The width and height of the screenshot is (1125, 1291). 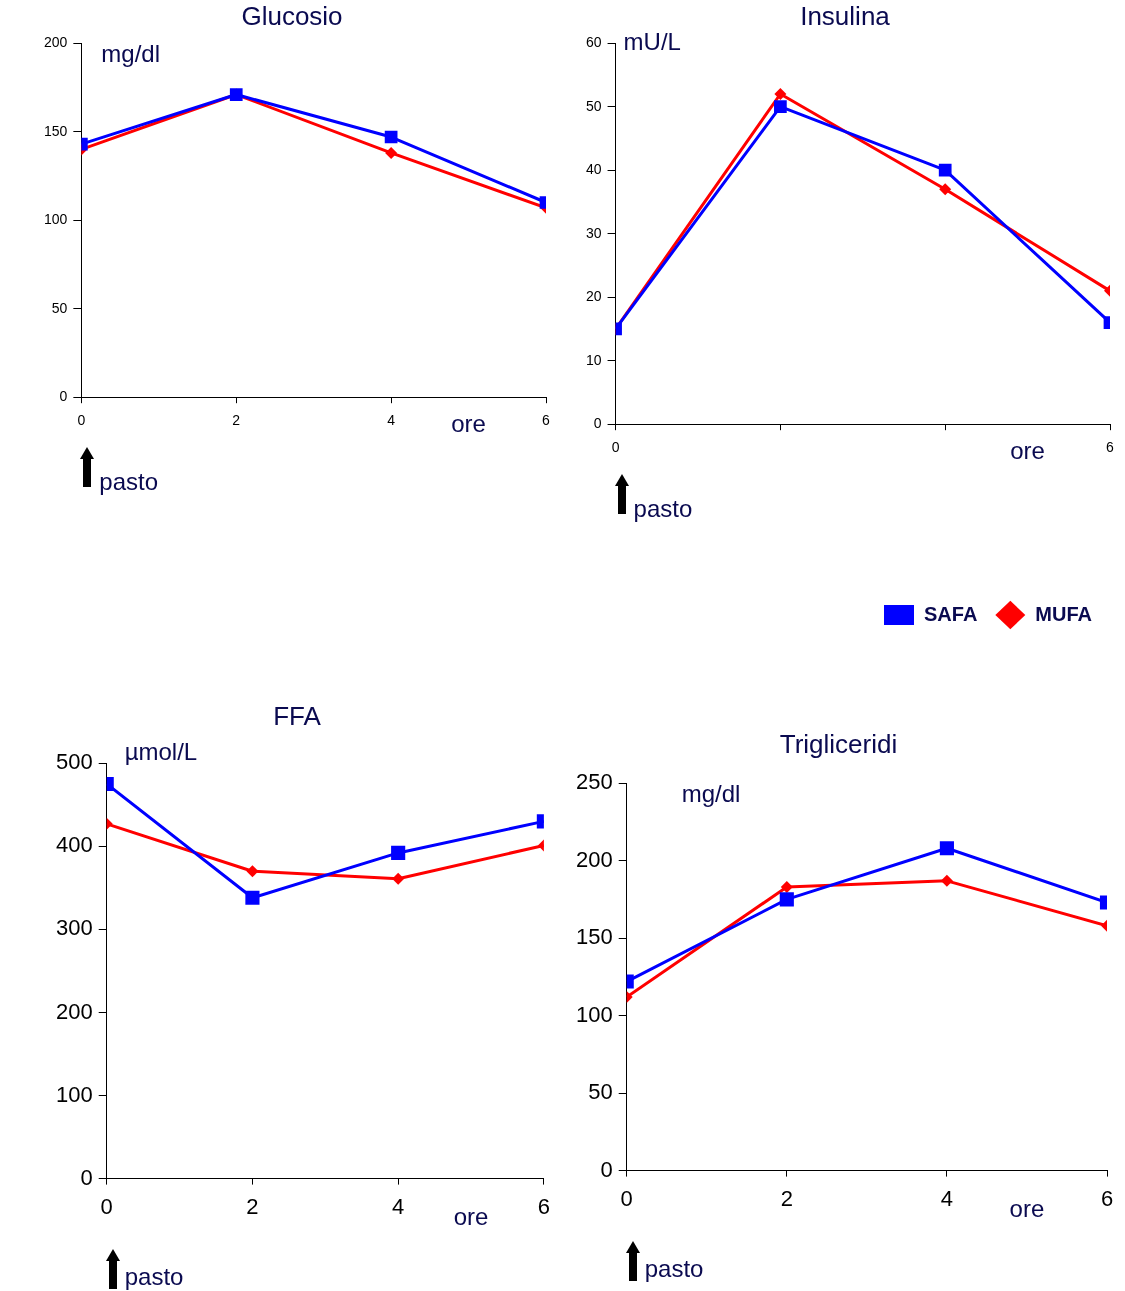 I want to click on y-tick-label: 10, so click(x=593, y=359).